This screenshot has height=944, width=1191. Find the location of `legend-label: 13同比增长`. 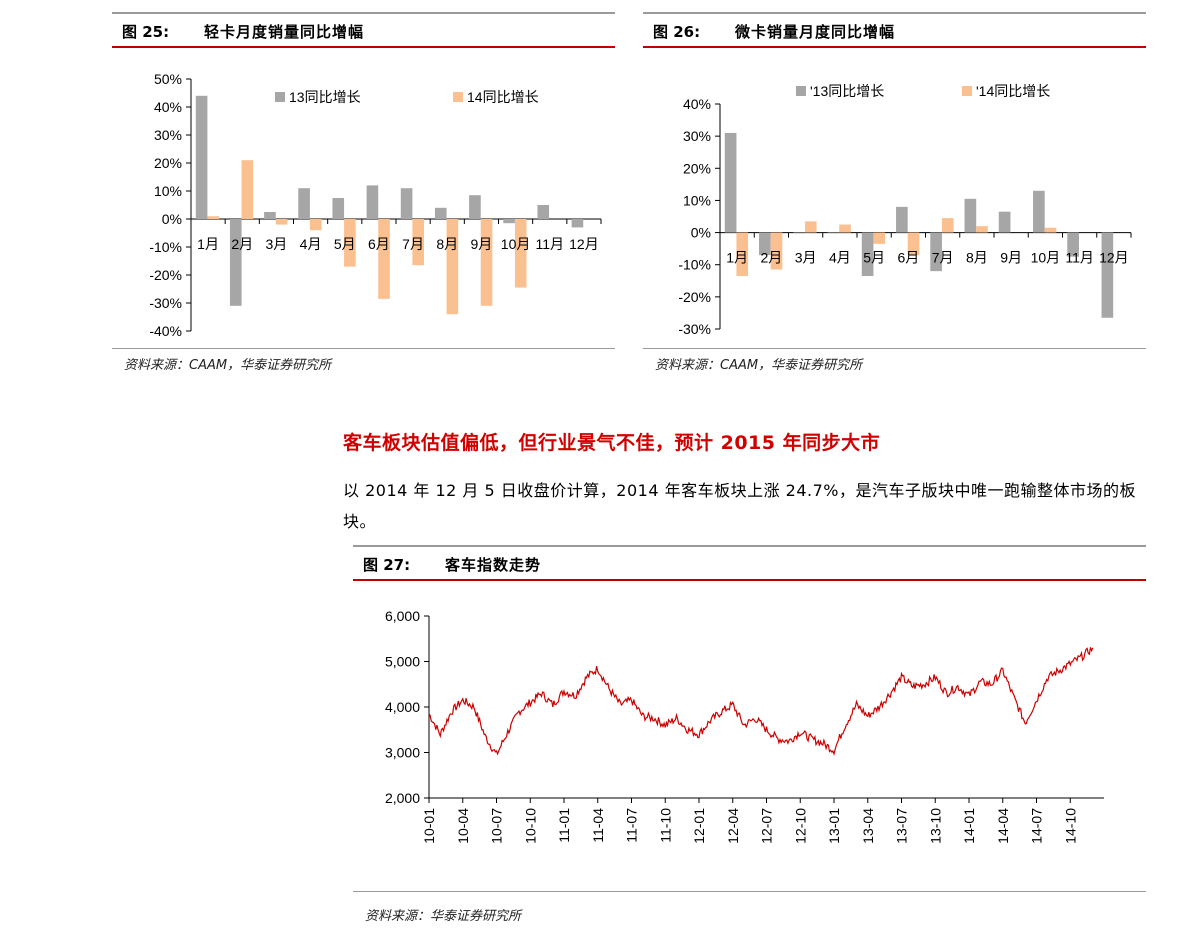

legend-label: 13同比增长 is located at coordinates (325, 97).